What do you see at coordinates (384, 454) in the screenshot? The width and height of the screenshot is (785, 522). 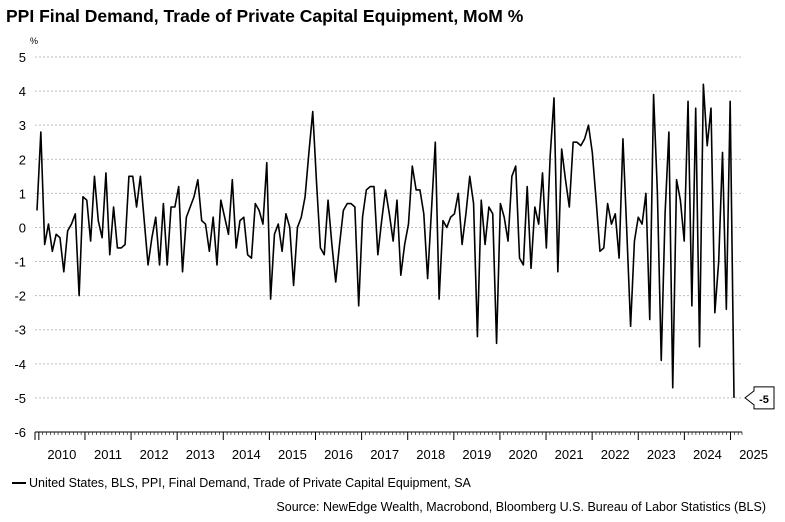 I see `x-tick-label: 2017` at bounding box center [384, 454].